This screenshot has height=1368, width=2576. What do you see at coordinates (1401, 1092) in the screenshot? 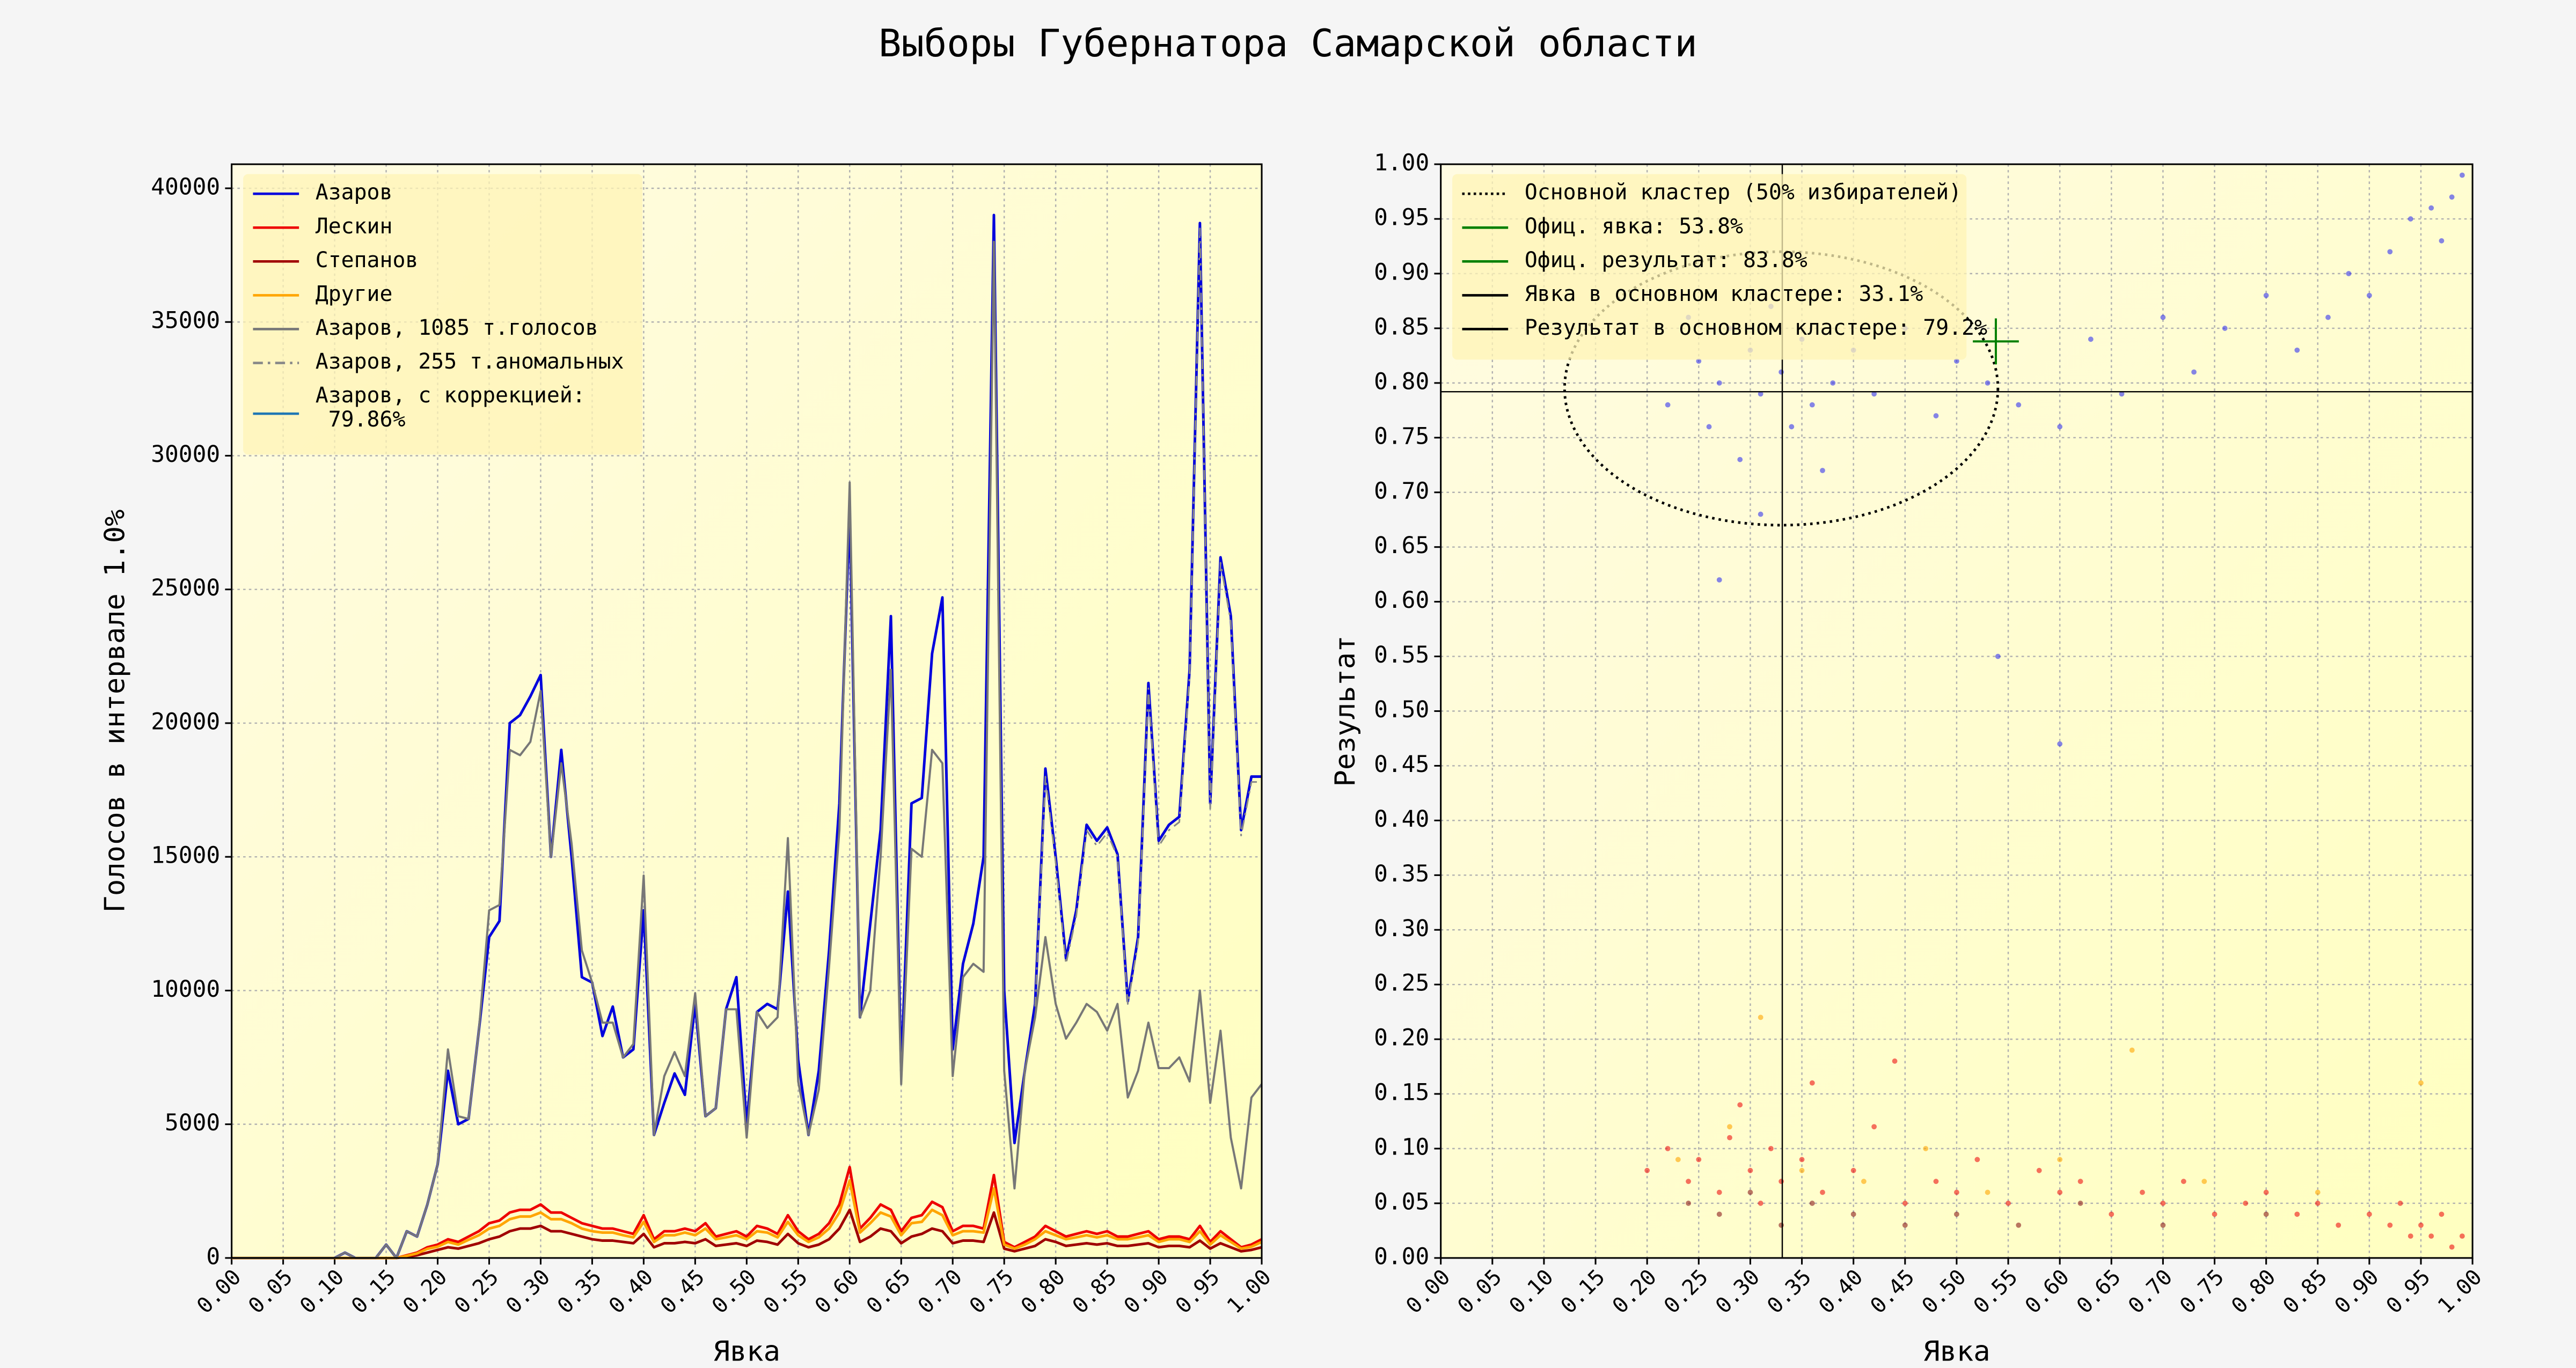
I see `y-tick-label: 0.15` at bounding box center [1401, 1092].